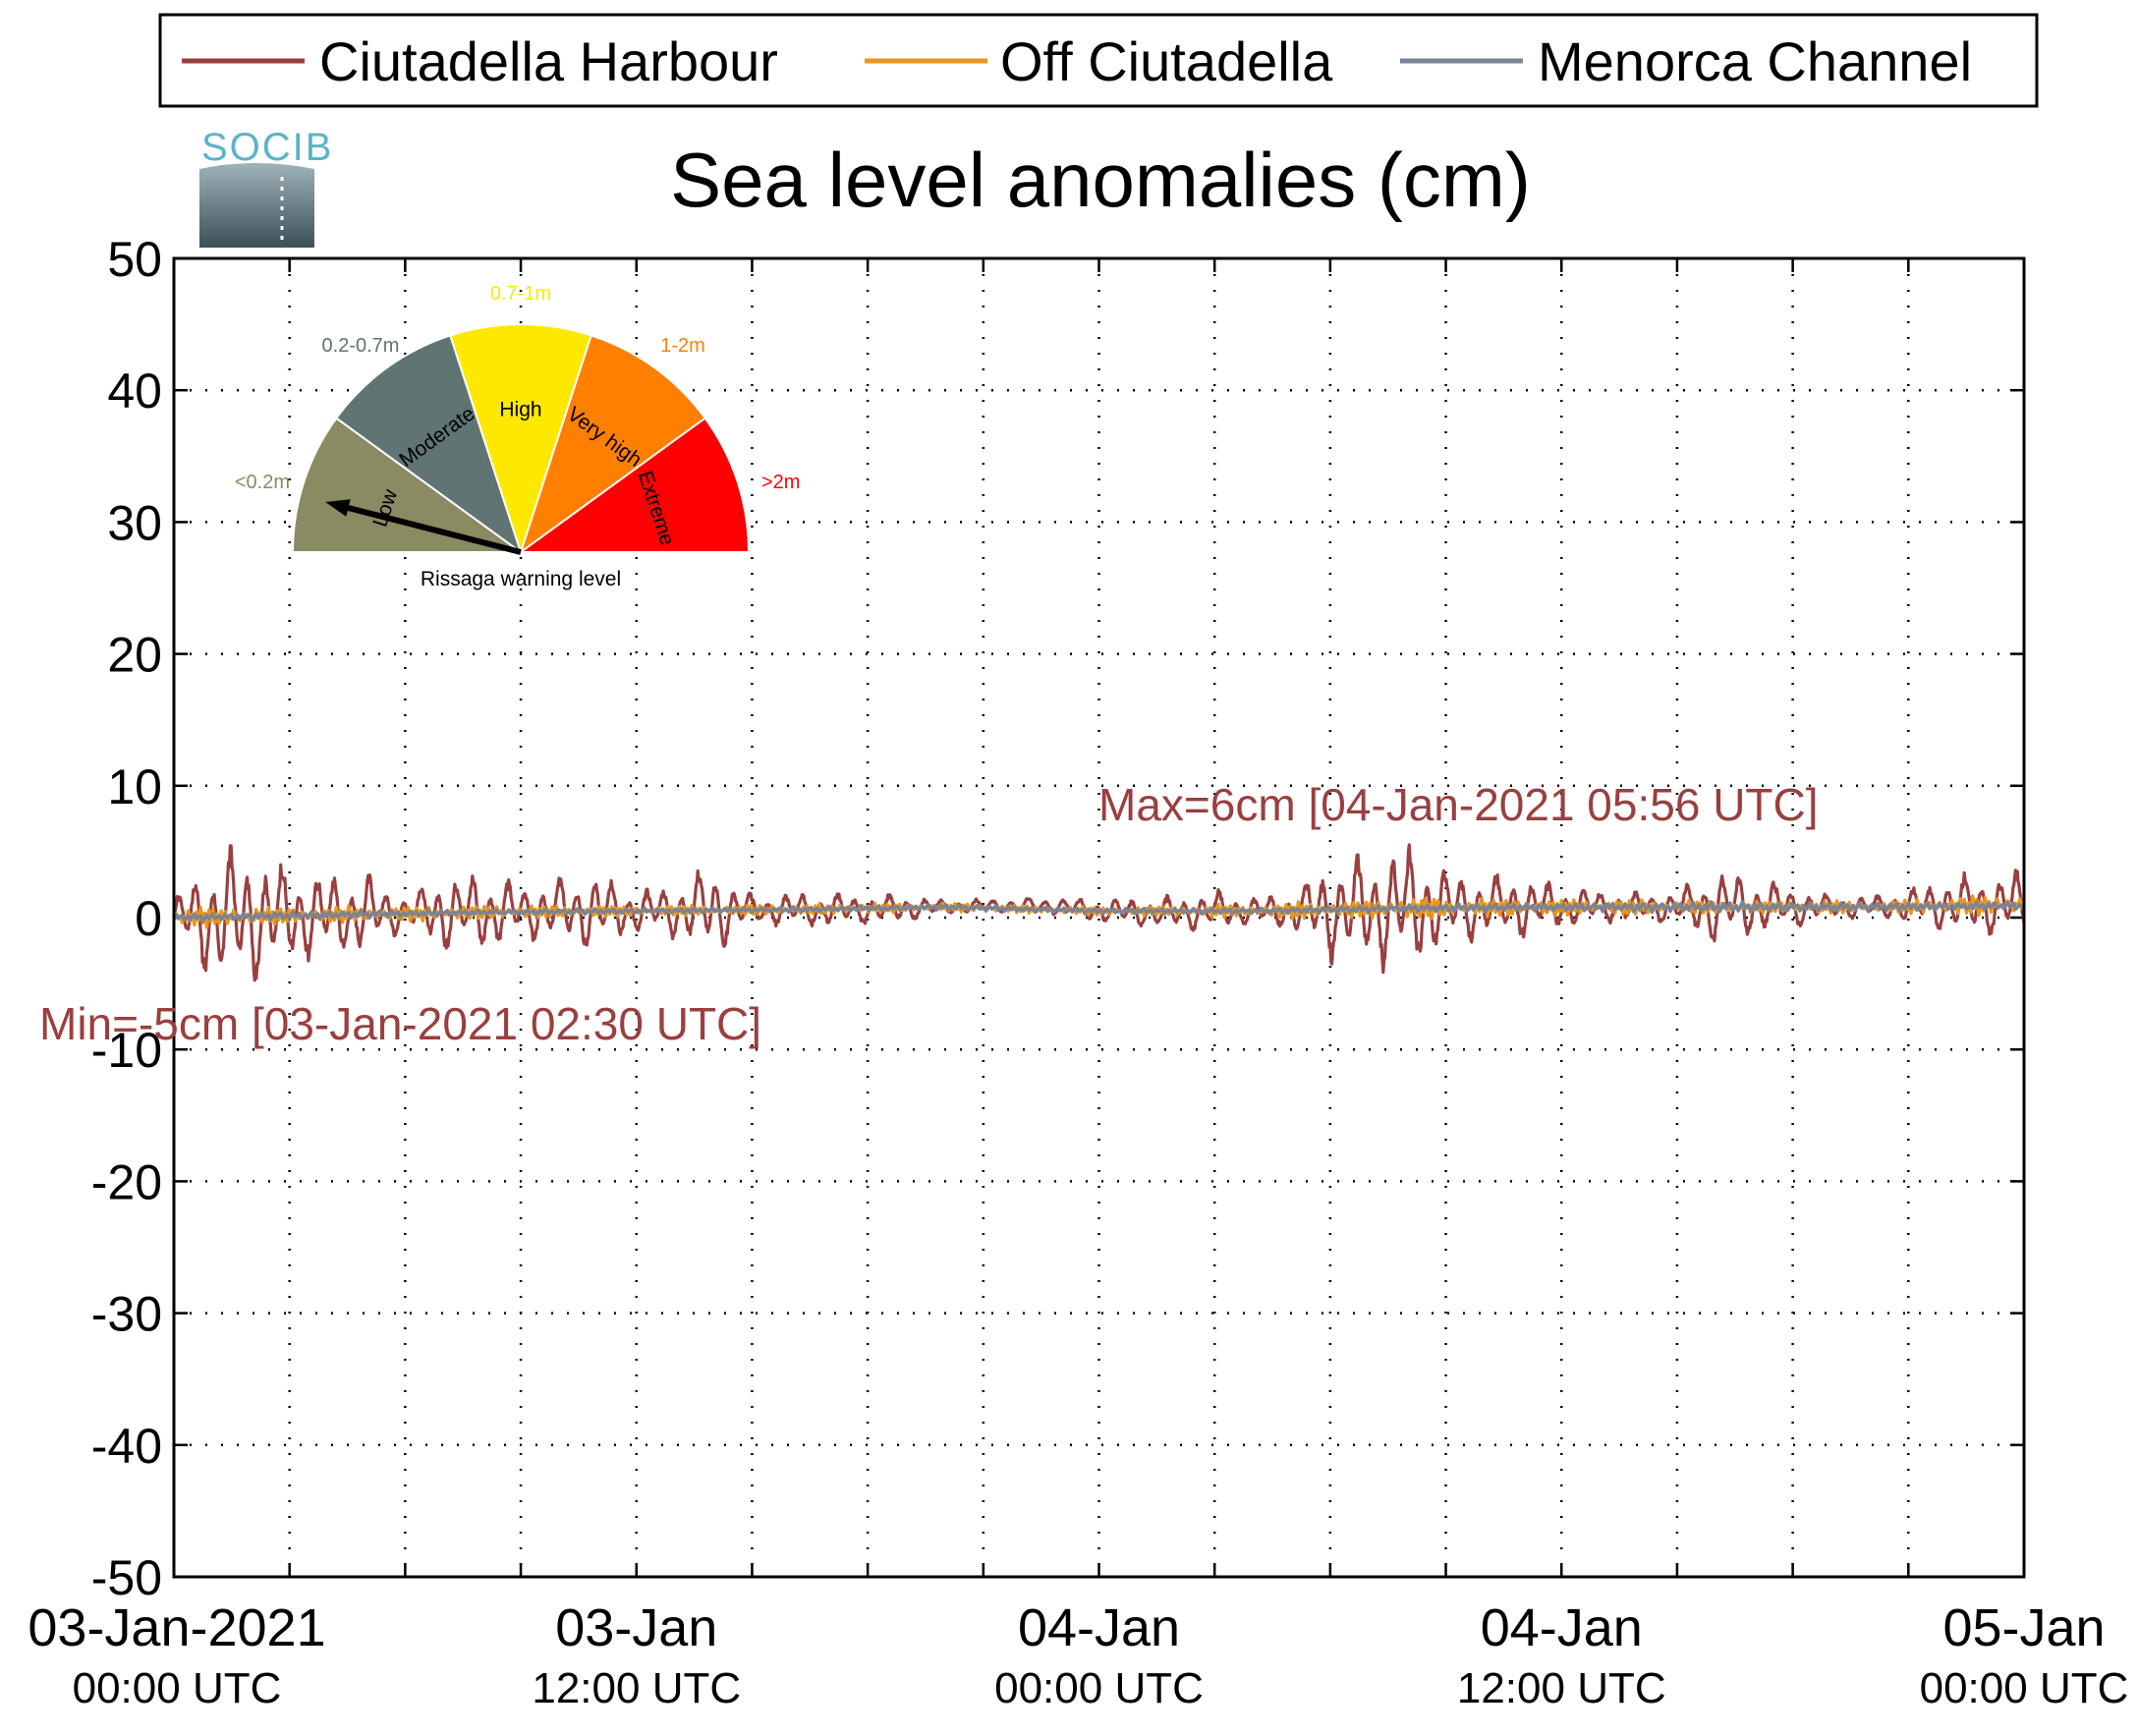  Describe the element at coordinates (780, 482) in the screenshot. I see `gauge-range-label: >2m` at that location.